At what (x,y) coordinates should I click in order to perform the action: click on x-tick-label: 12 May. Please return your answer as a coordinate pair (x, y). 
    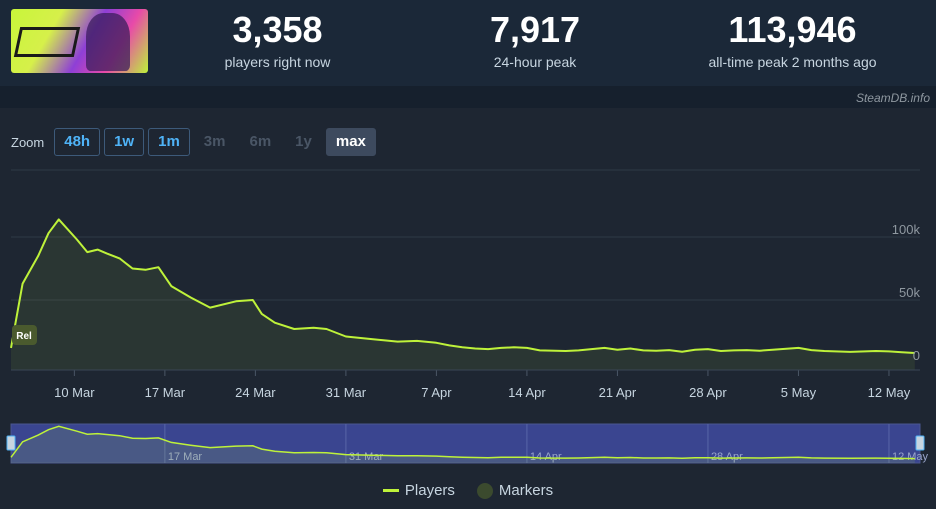
    Looking at the image, I should click on (889, 392).